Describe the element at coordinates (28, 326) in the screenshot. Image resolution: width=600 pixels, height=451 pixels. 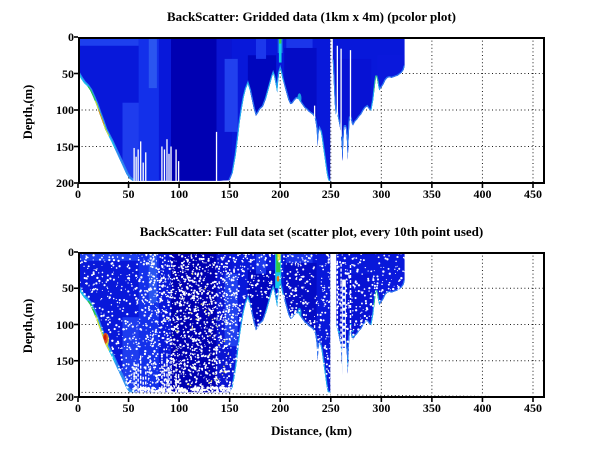
I see `bottom-y-axis-label: Depth,(m)` at that location.